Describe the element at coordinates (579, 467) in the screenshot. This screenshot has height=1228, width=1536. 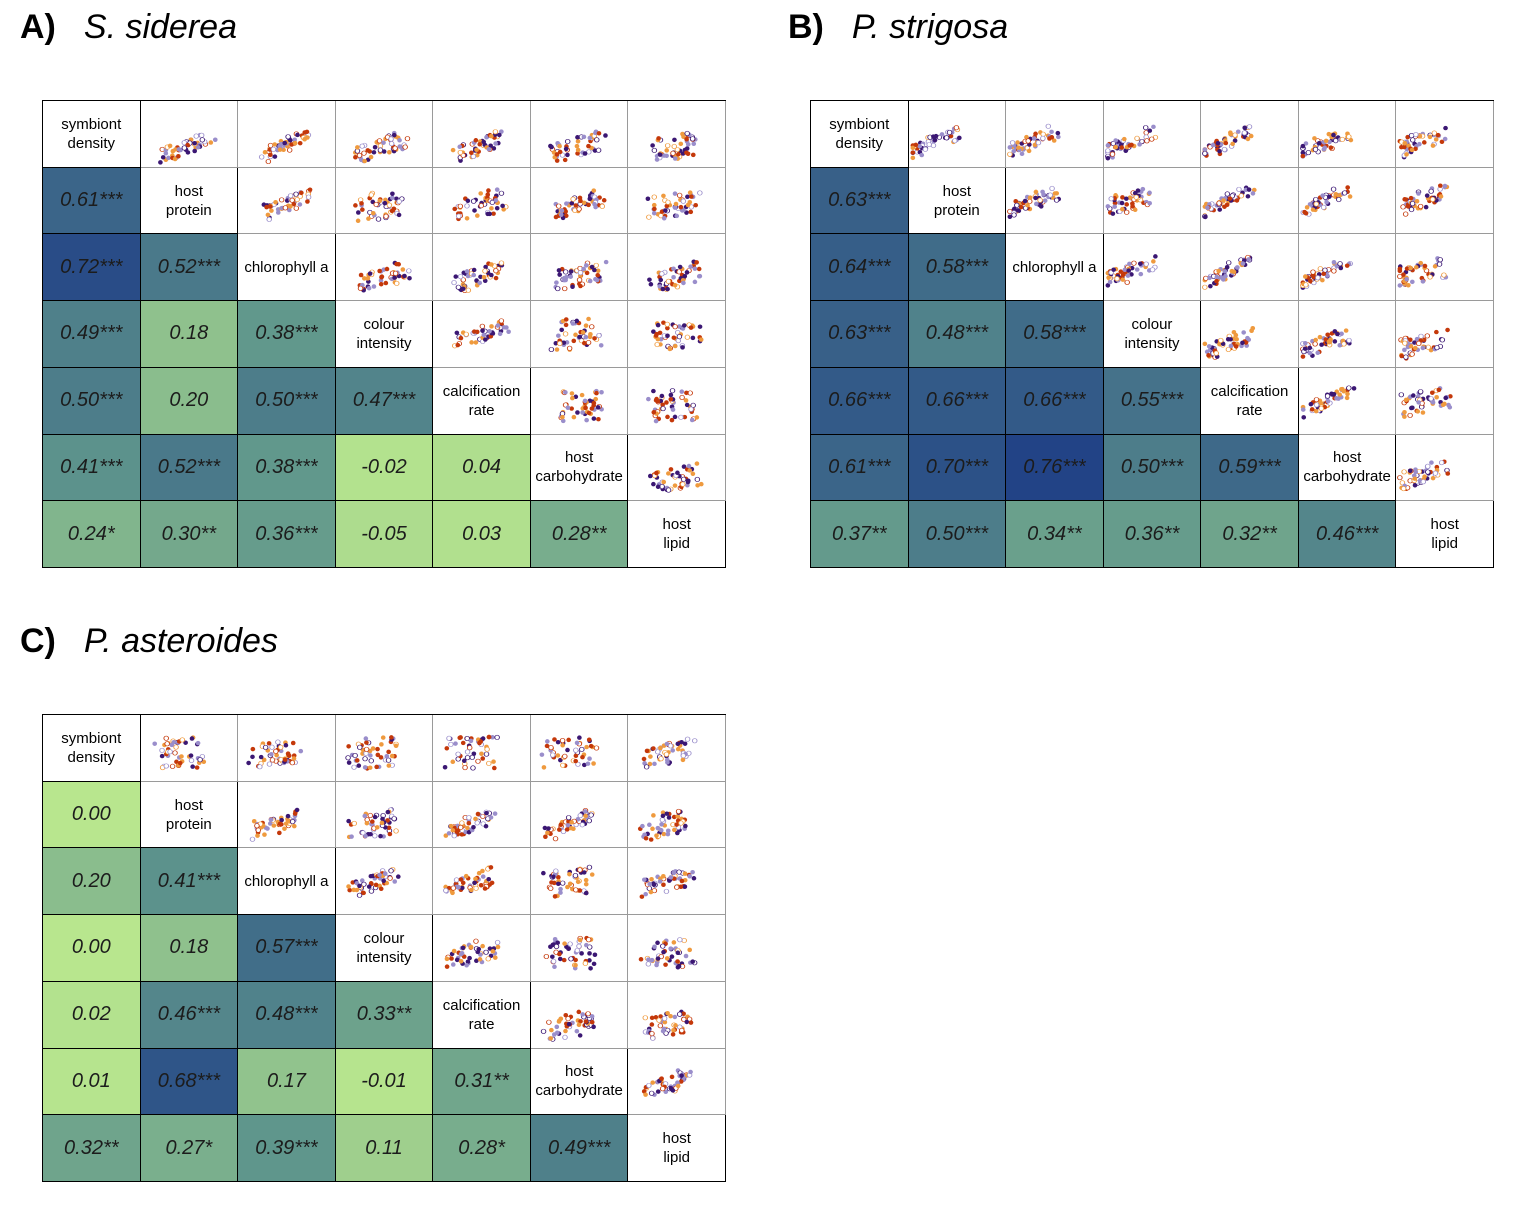
I see `variable-label: host carbohydrate` at that location.